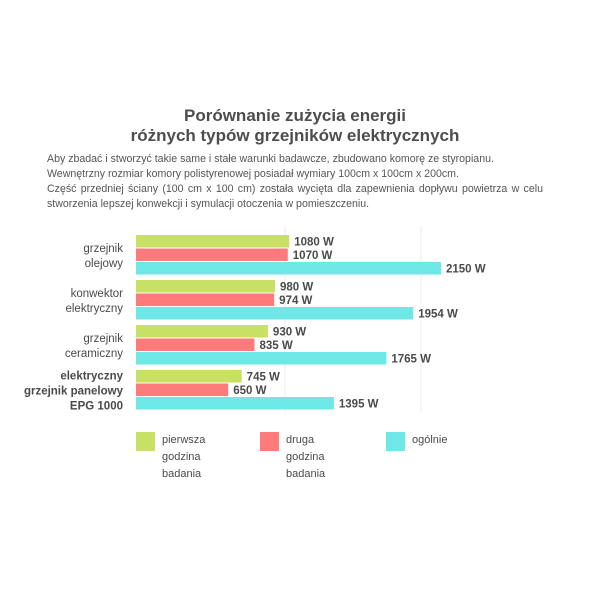 This screenshot has width=590, height=590. I want to click on category-label-0-0: grzejnik, so click(103, 249).